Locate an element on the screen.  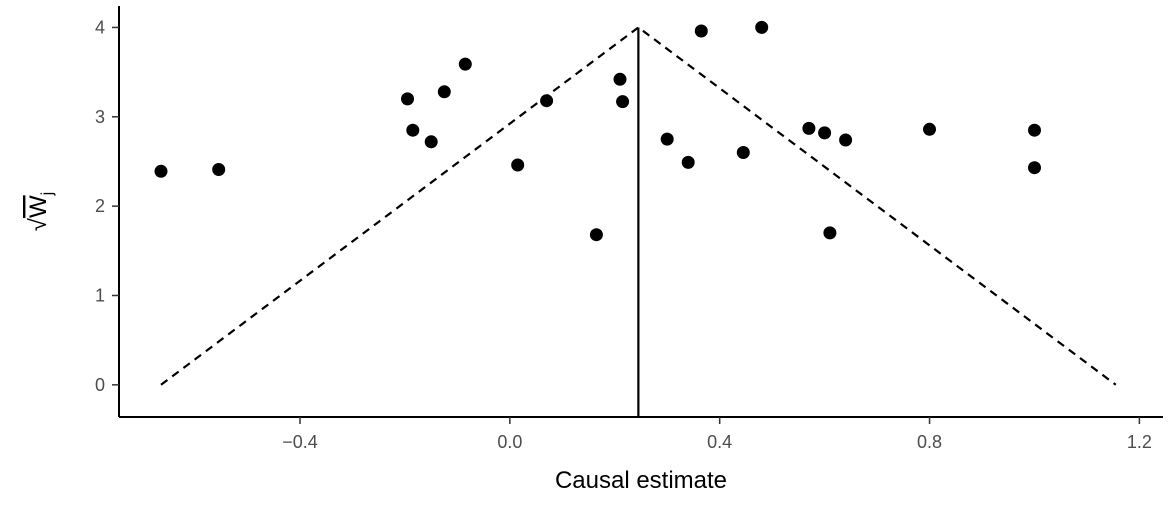
x-tick-label: 0.8 is located at coordinates (929, 442).